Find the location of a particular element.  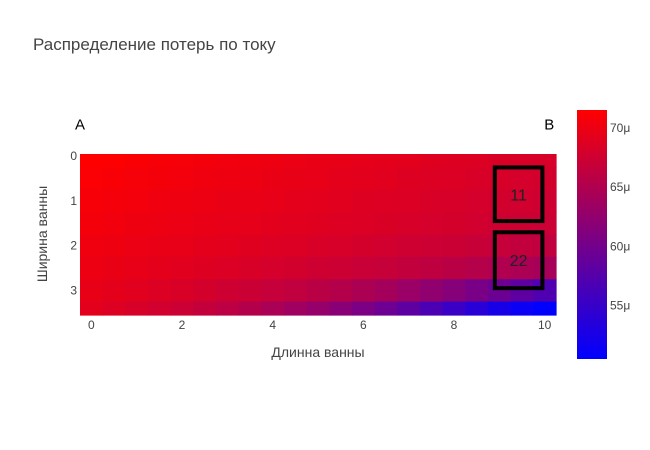

annotation-boxes: 11 22 is located at coordinates (518, 228).